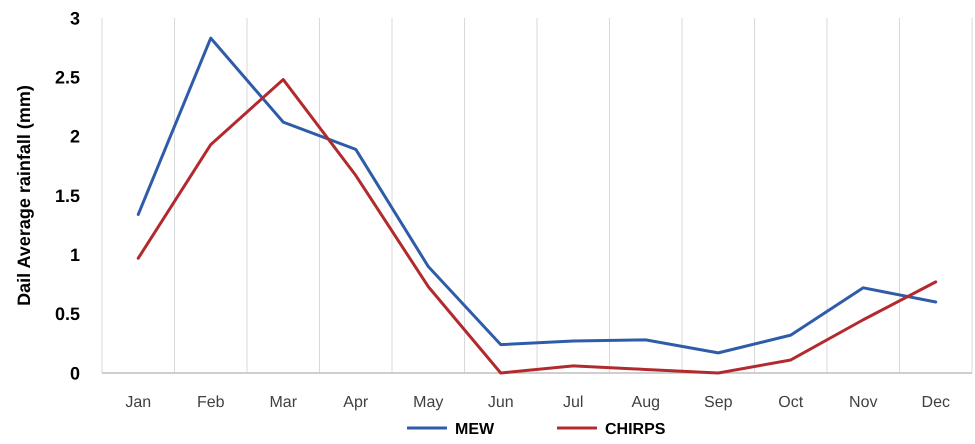  What do you see at coordinates (635, 429) in the screenshot?
I see `legend-label: CHIRPS` at bounding box center [635, 429].